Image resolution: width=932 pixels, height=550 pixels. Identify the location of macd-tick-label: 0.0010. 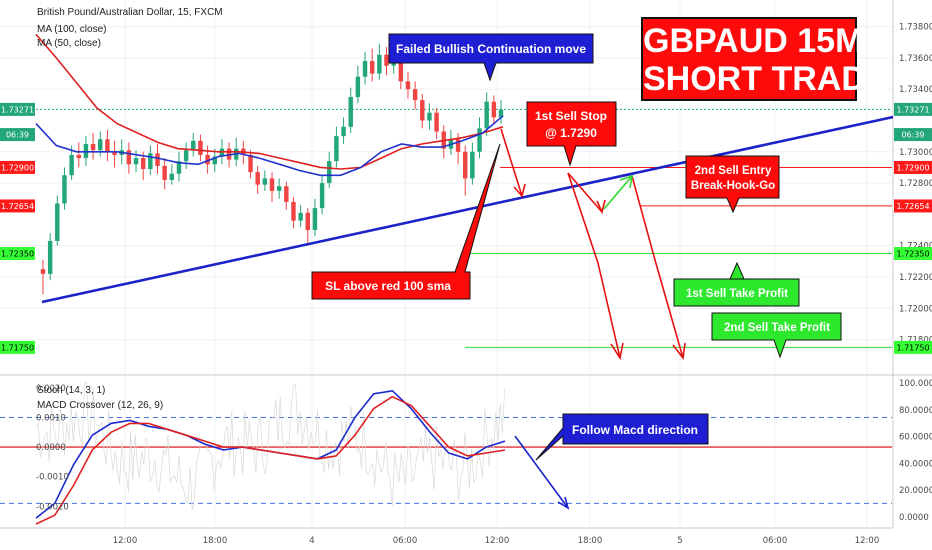
(51, 418).